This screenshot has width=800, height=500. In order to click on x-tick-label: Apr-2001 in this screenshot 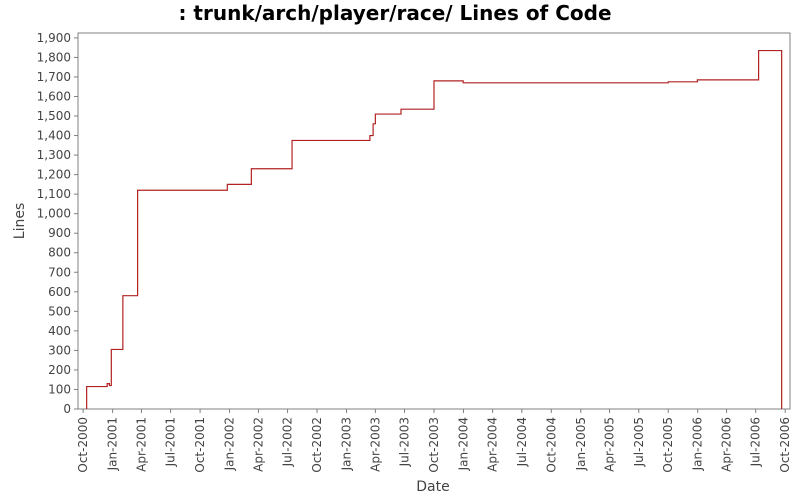, I will do `click(141, 444)`.